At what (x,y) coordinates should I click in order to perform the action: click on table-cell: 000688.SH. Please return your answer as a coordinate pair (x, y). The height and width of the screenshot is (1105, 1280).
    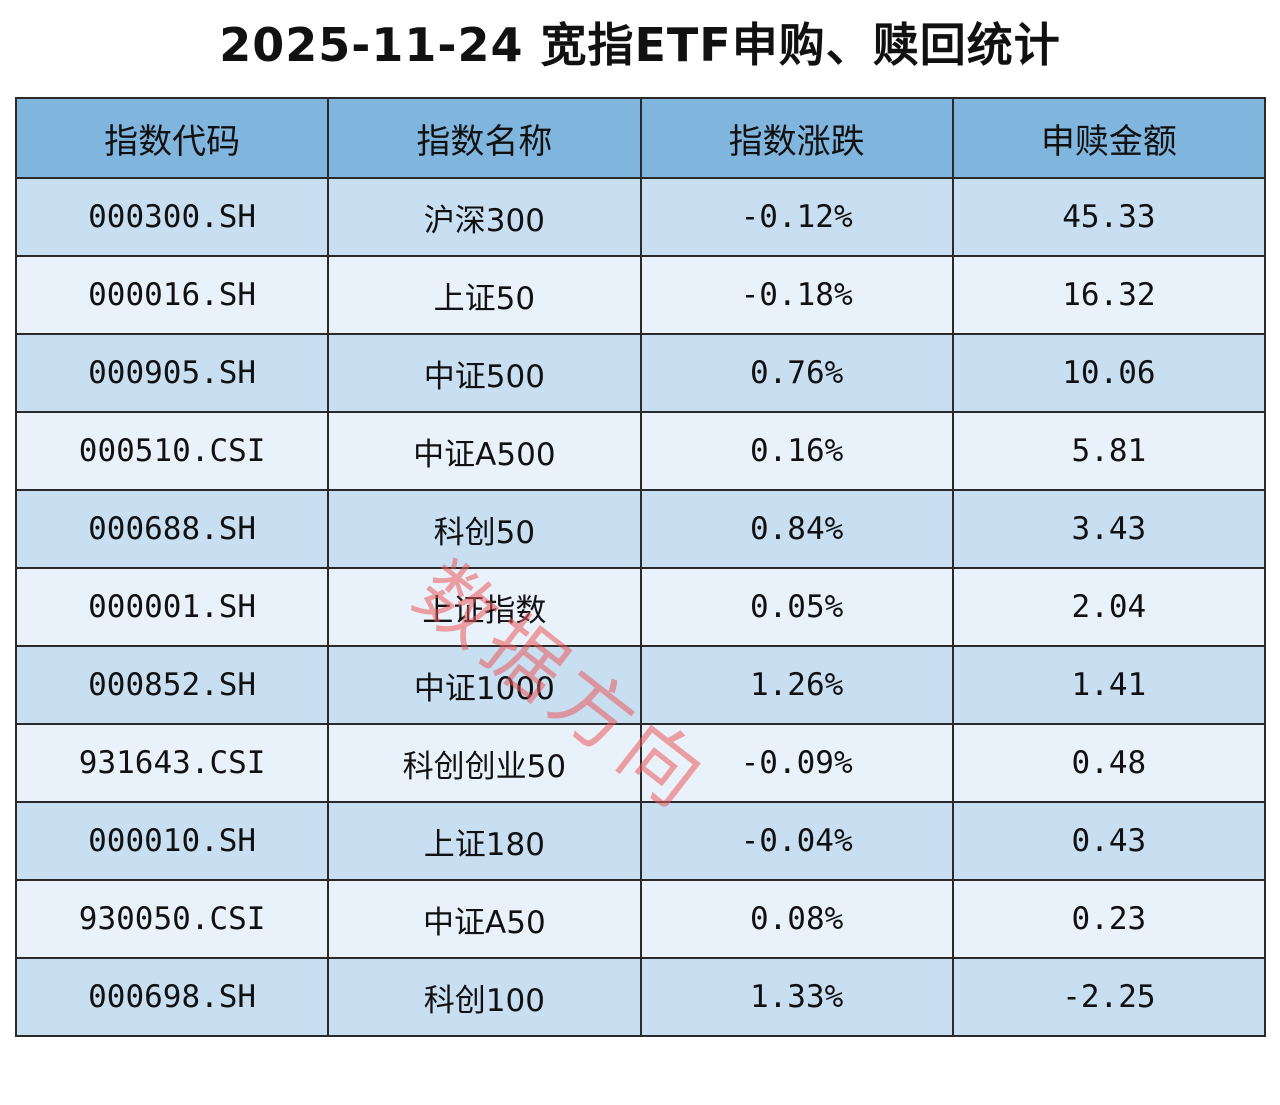
    Looking at the image, I should click on (172, 529).